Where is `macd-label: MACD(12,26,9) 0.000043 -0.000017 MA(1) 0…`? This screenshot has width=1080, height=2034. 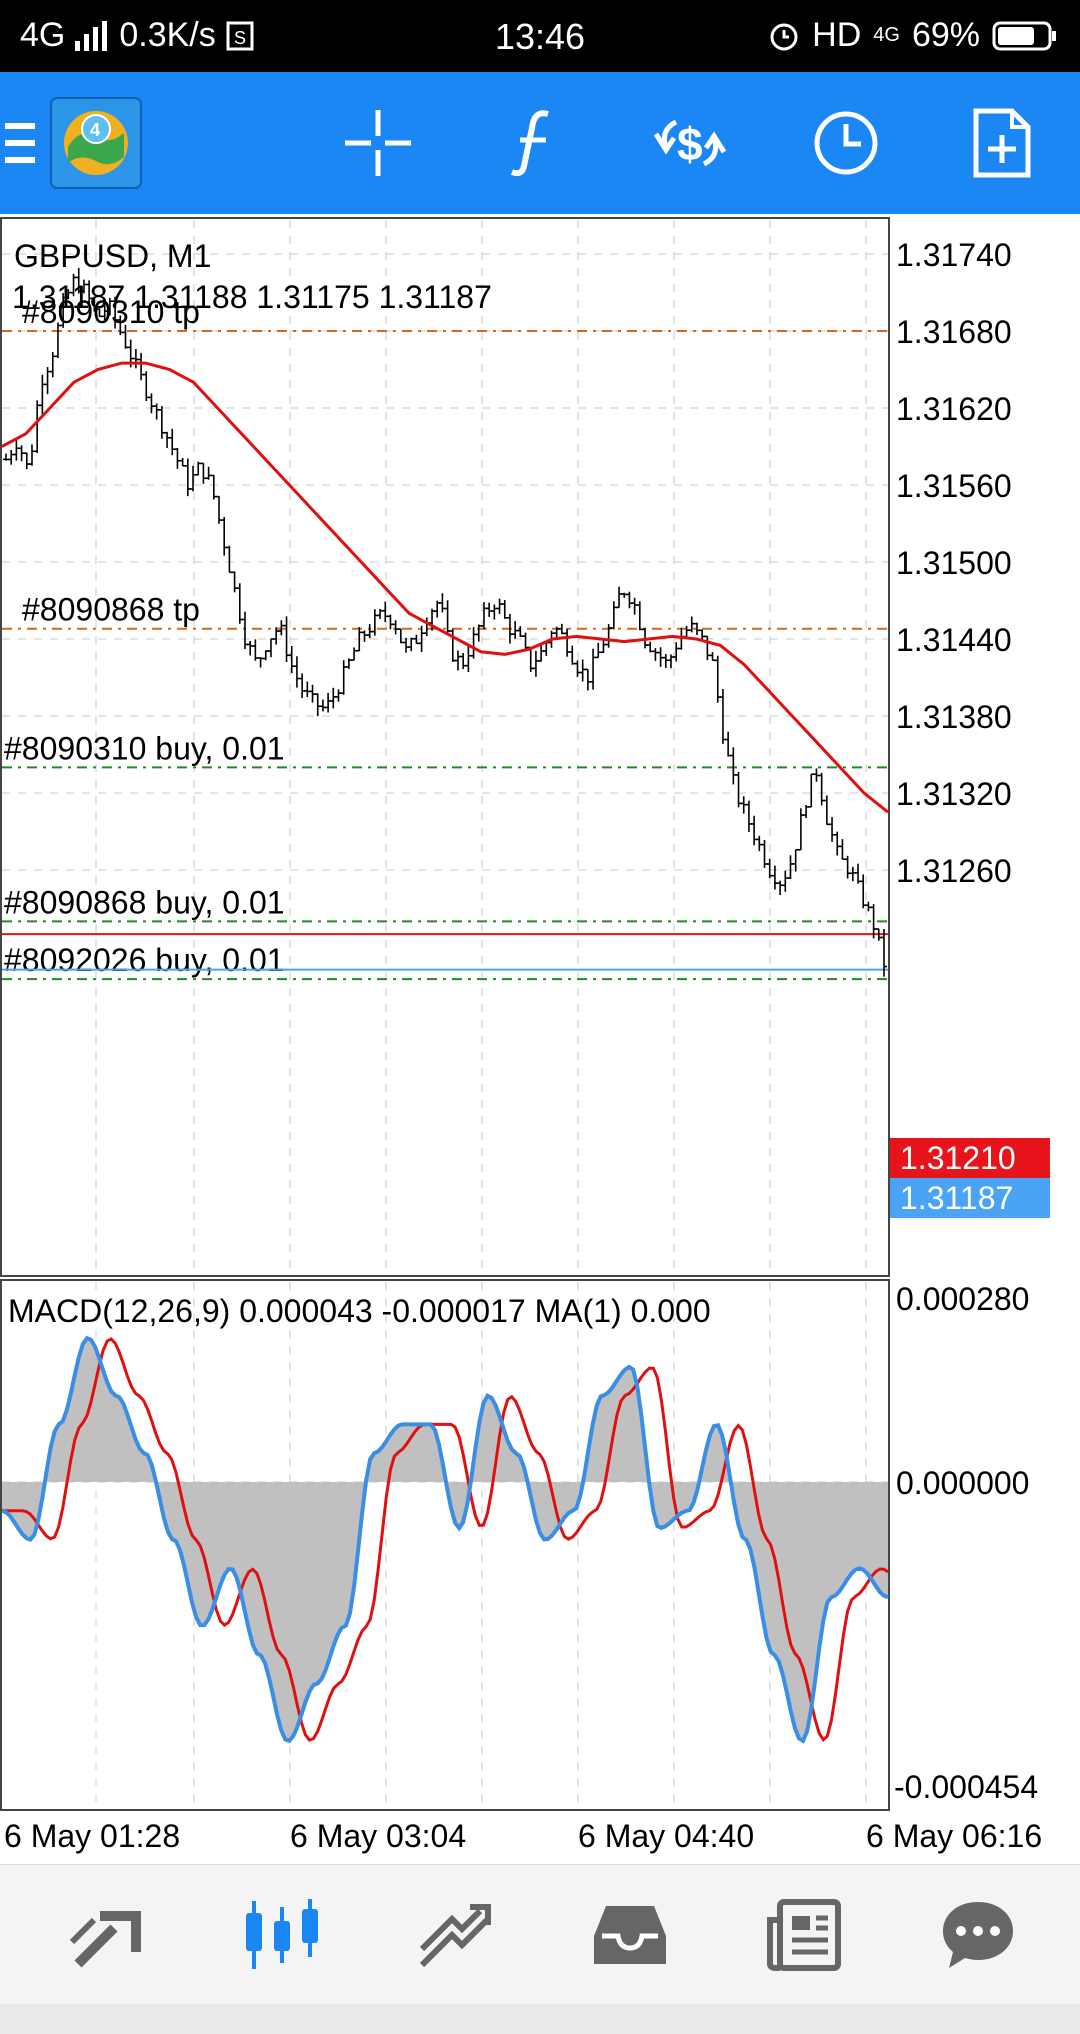
macd-label: MACD(12,26,9) 0.000043 -0.000017 MA(1) 0… is located at coordinates (359, 1311).